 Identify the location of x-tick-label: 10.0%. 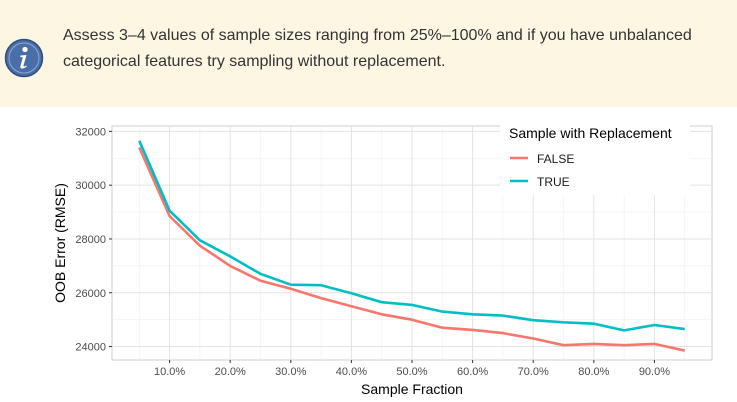
(169, 372).